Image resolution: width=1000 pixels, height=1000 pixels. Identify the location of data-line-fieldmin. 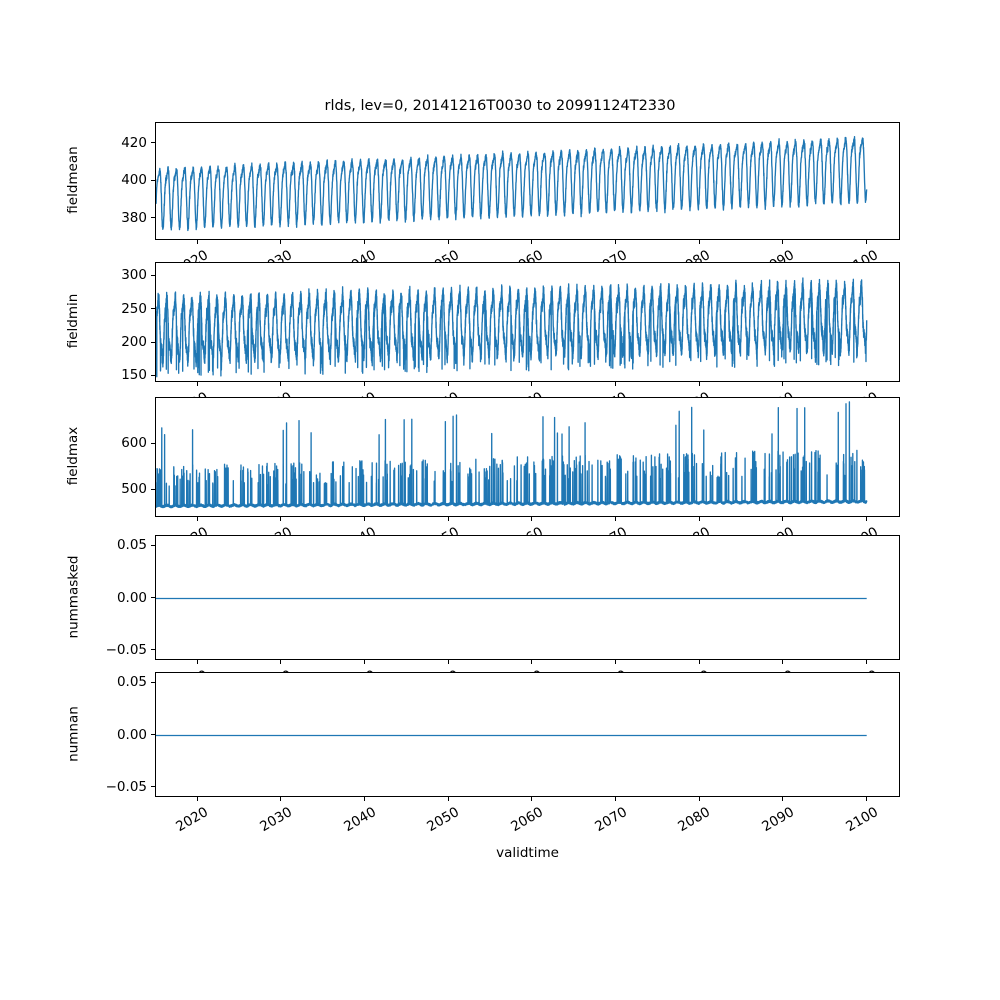
(512, 327).